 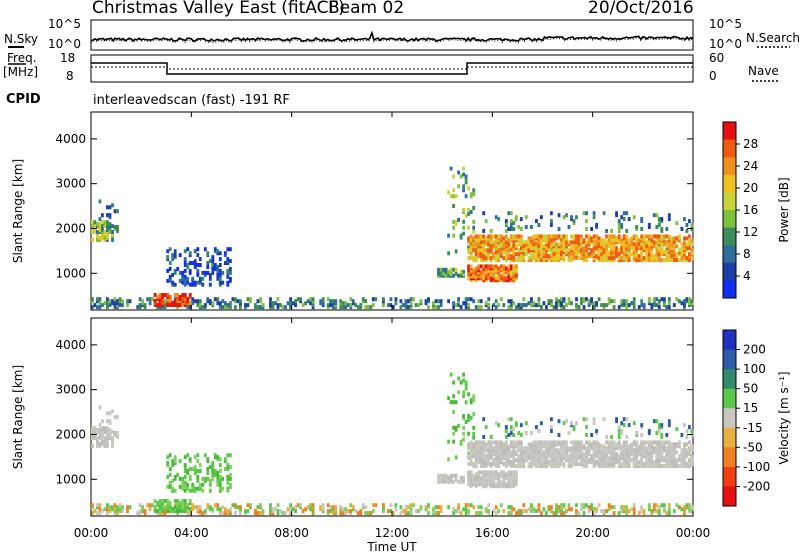 I want to click on colorbar-swatch, so click(x=729, y=271).